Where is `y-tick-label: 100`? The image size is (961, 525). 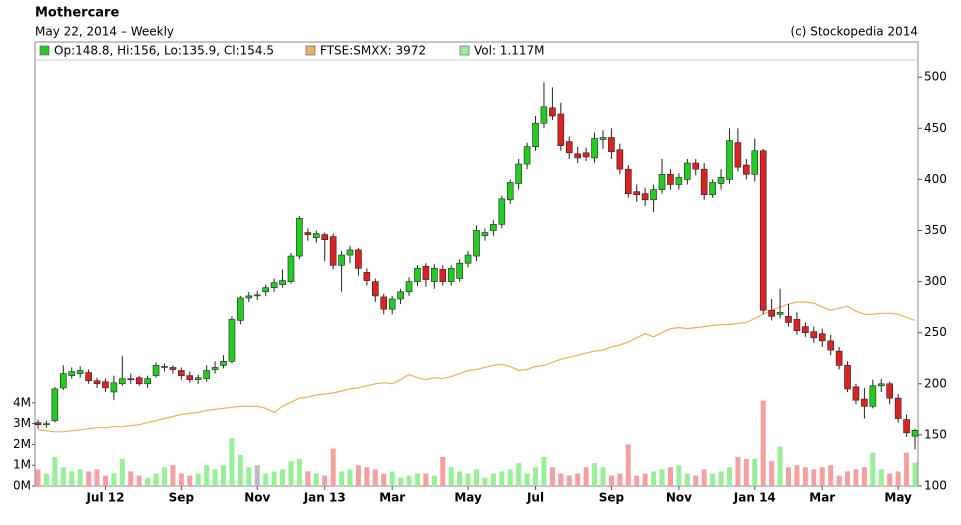 y-tick-label: 100 is located at coordinates (935, 486).